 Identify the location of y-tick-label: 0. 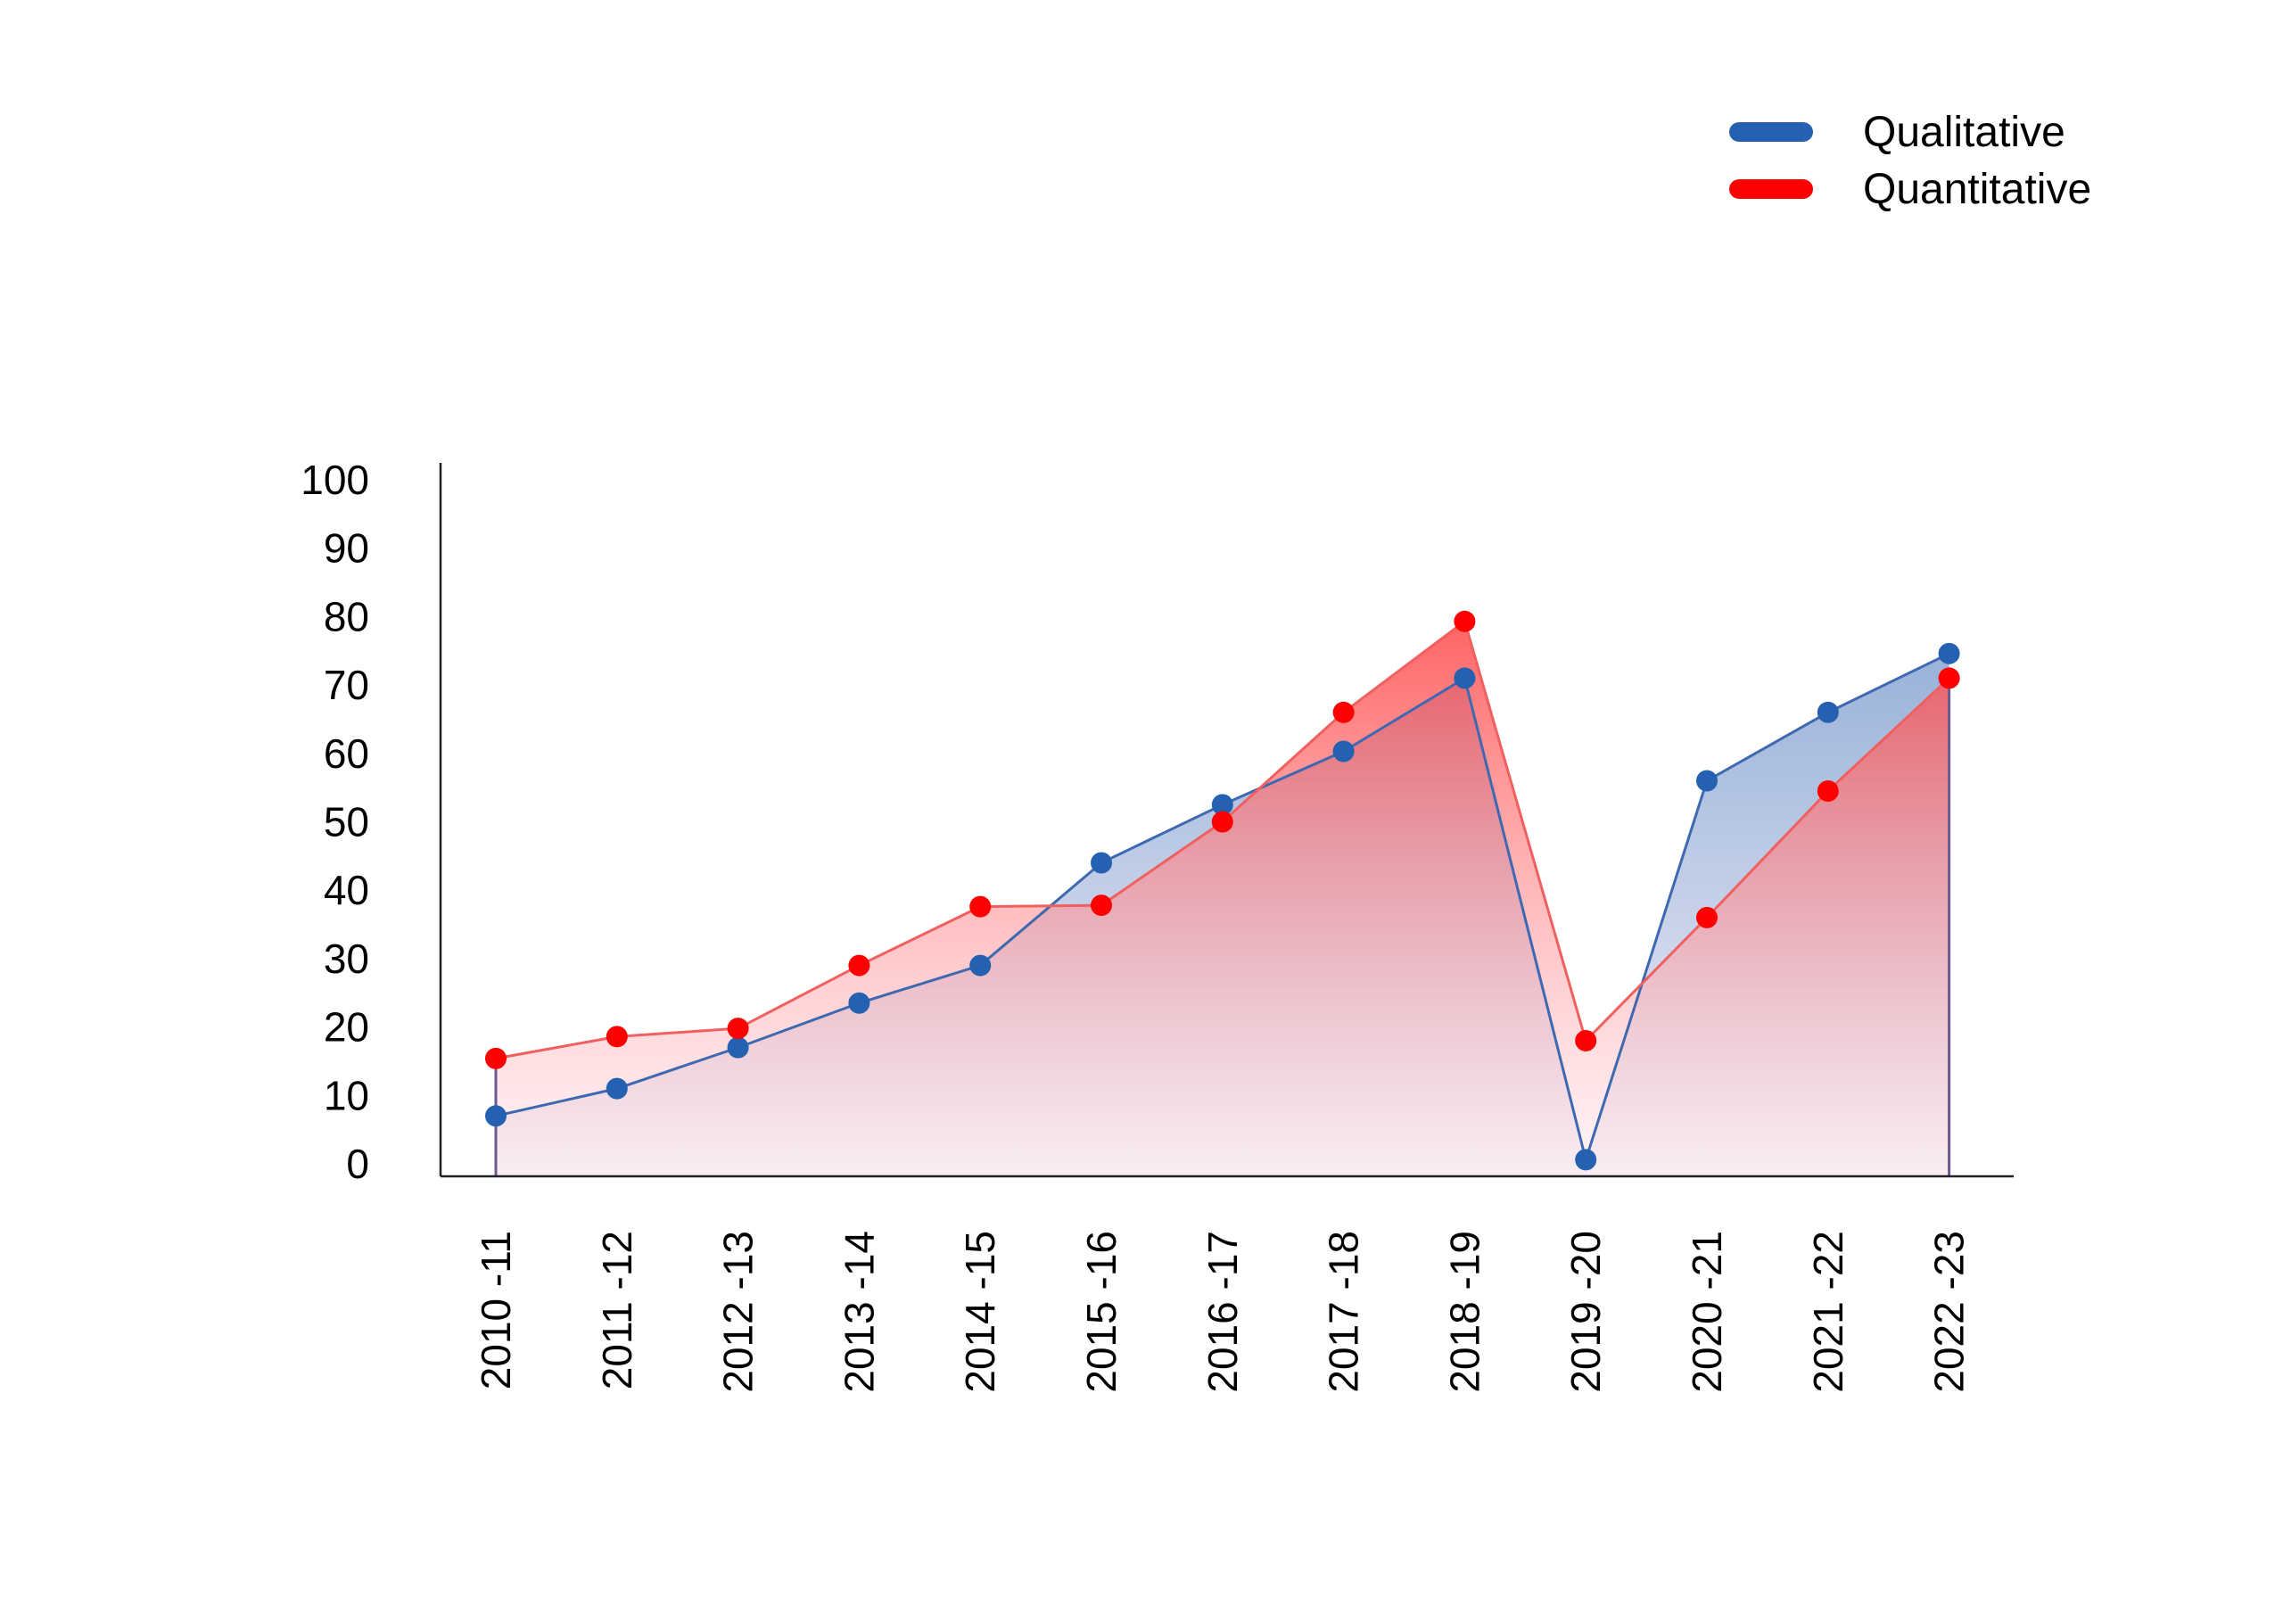
(357, 1164).